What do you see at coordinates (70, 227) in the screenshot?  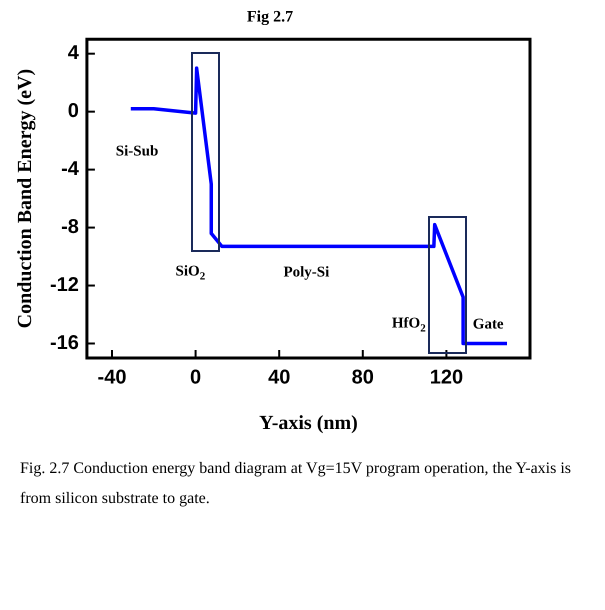 I see `y-tick-label: -8` at bounding box center [70, 227].